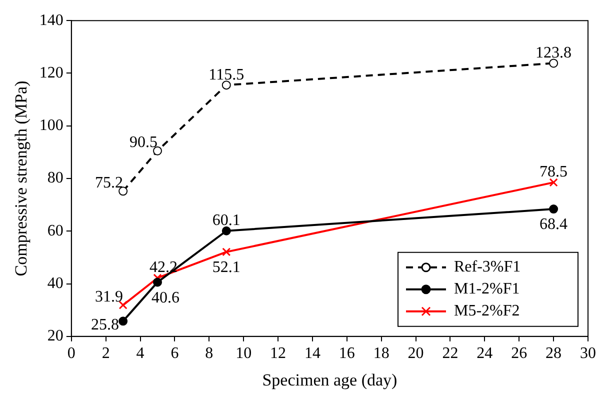 Image resolution: width=607 pixels, height=403 pixels. I want to click on data-label: 115.5, so click(226, 75).